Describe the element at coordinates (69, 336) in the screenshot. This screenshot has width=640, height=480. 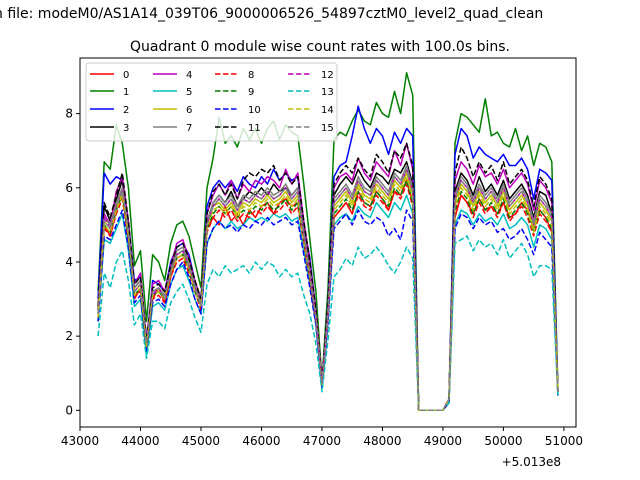
I see `y-tick-label-2: 2` at that location.